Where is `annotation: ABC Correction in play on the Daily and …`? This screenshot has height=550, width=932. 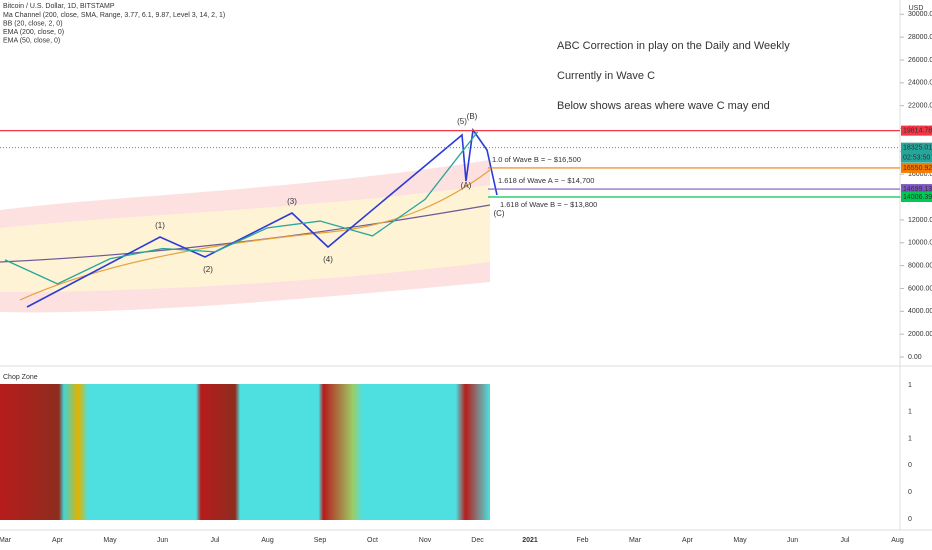
annotation: ABC Correction in play on the Daily and … is located at coordinates (673, 46).